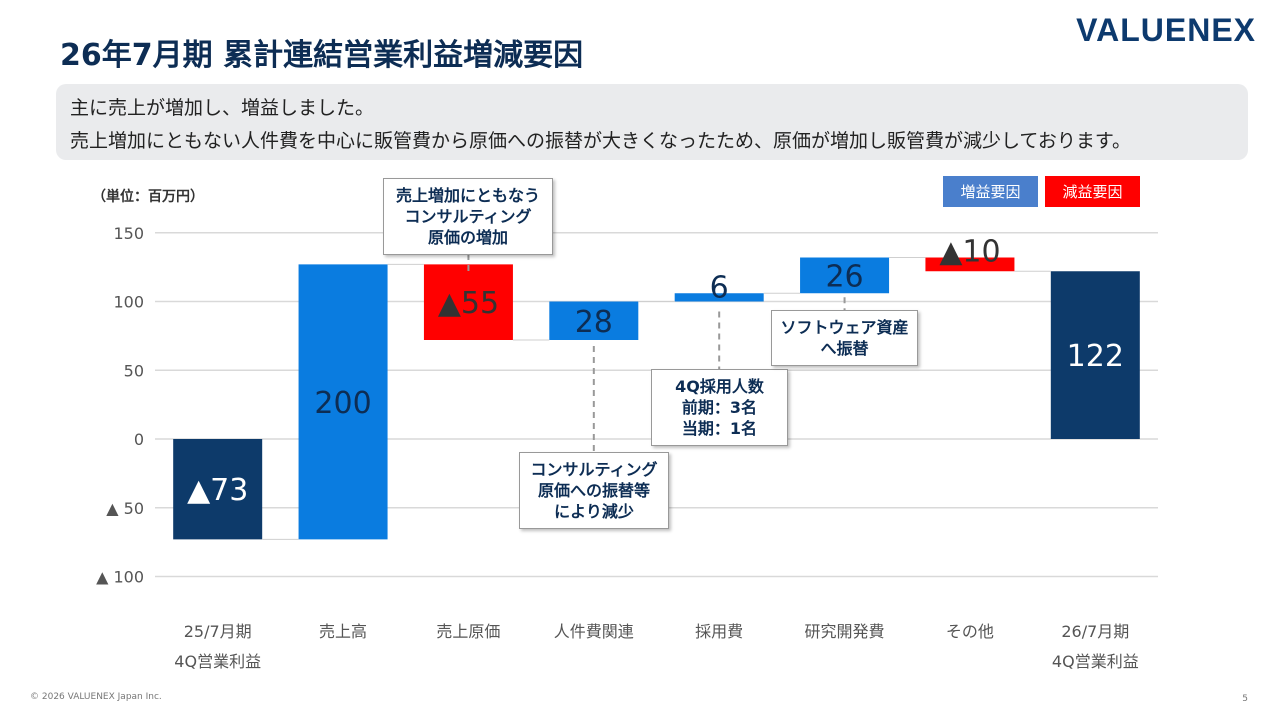 The height and width of the screenshot is (720, 1280). I want to click on y-tick-label: 0, so click(139, 439).